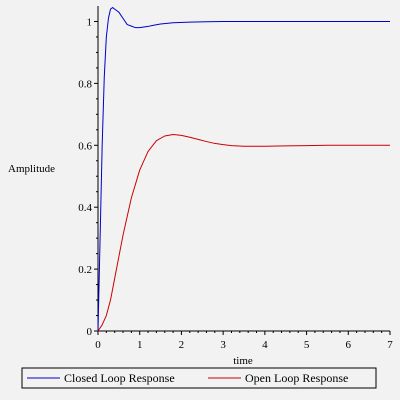 The width and height of the screenshot is (400, 400). What do you see at coordinates (349, 345) in the screenshot?
I see `x-tick-label: 6` at bounding box center [349, 345].